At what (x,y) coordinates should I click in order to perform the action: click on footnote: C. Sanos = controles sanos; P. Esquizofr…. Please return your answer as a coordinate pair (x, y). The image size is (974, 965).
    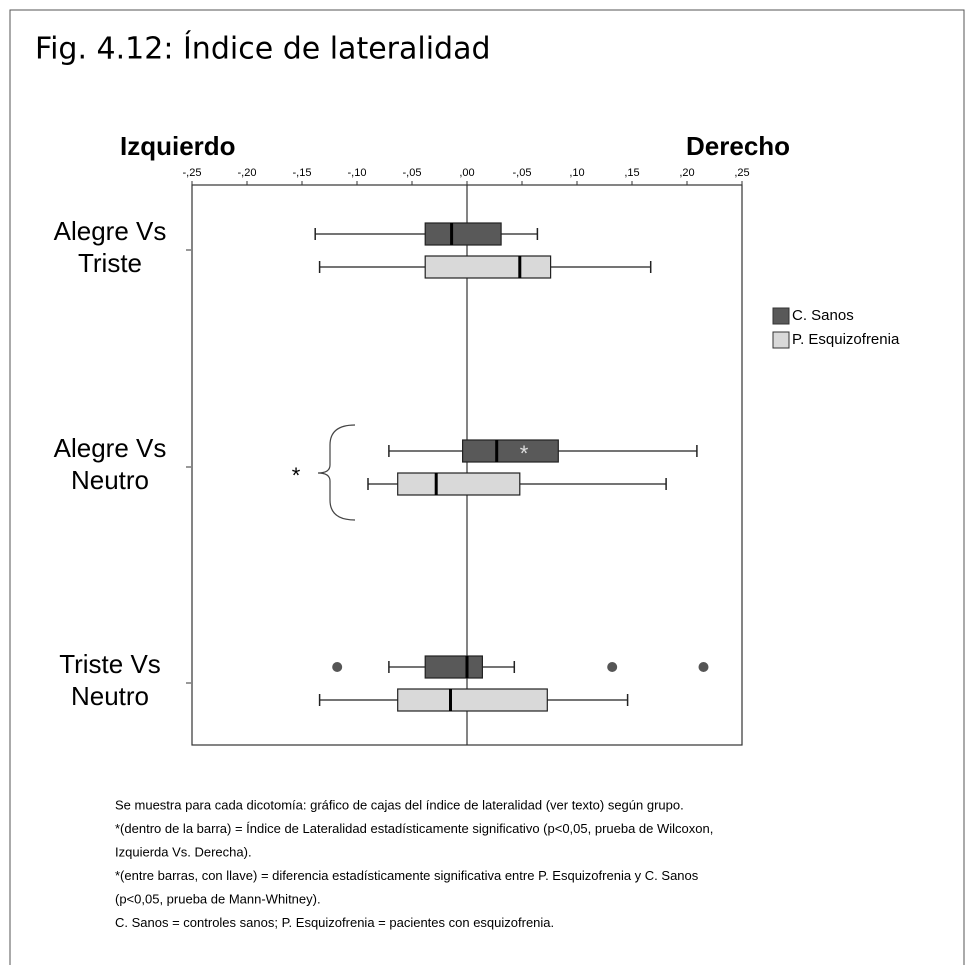
    Looking at the image, I should click on (334, 922).